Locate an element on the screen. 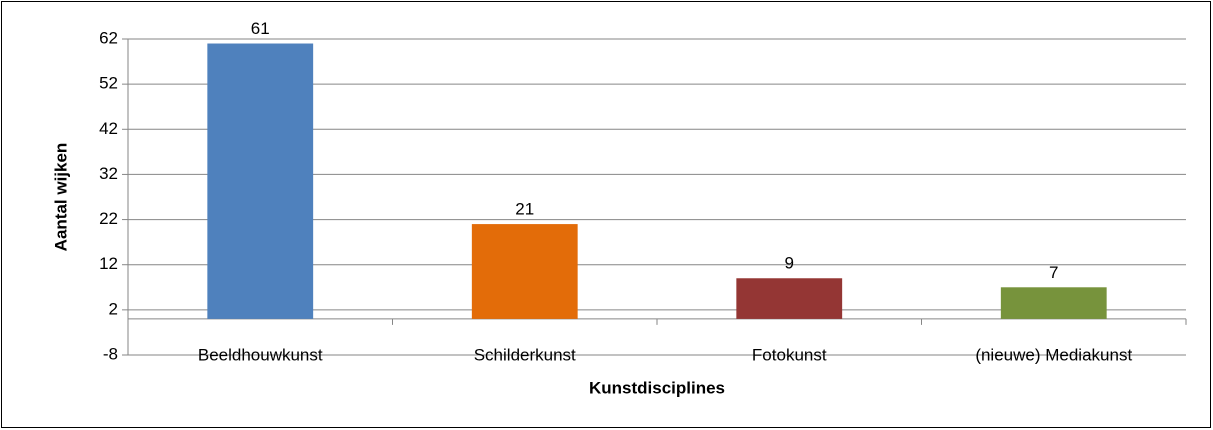 The image size is (1213, 430). data-label: 7 is located at coordinates (1053, 272).